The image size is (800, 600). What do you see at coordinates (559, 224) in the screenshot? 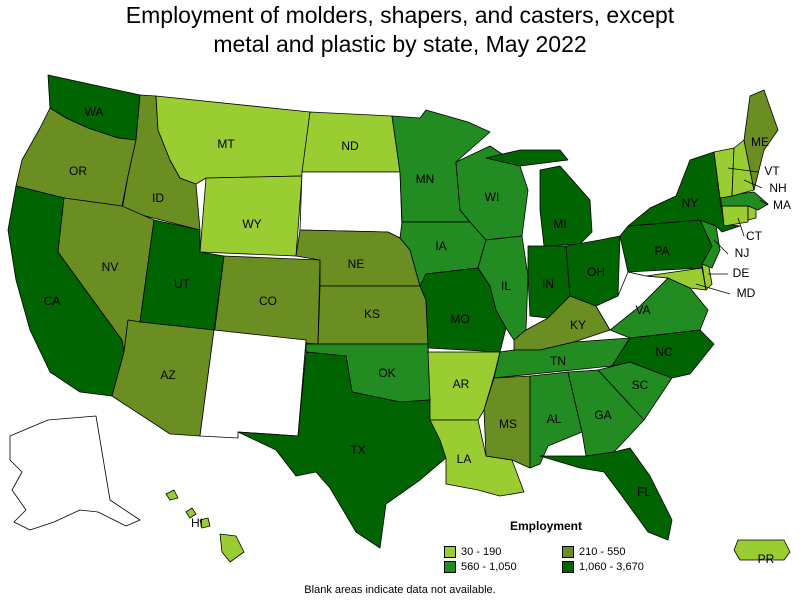
I see `label-MI: MI` at bounding box center [559, 224].